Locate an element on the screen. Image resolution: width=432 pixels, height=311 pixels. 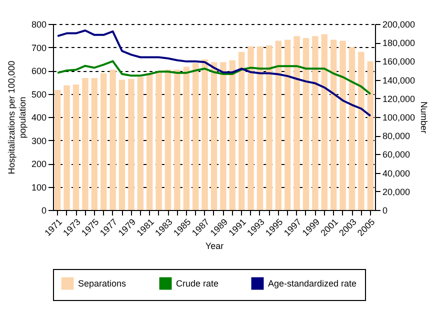
y2-tick-label: 120,000 is located at coordinates (399, 99).